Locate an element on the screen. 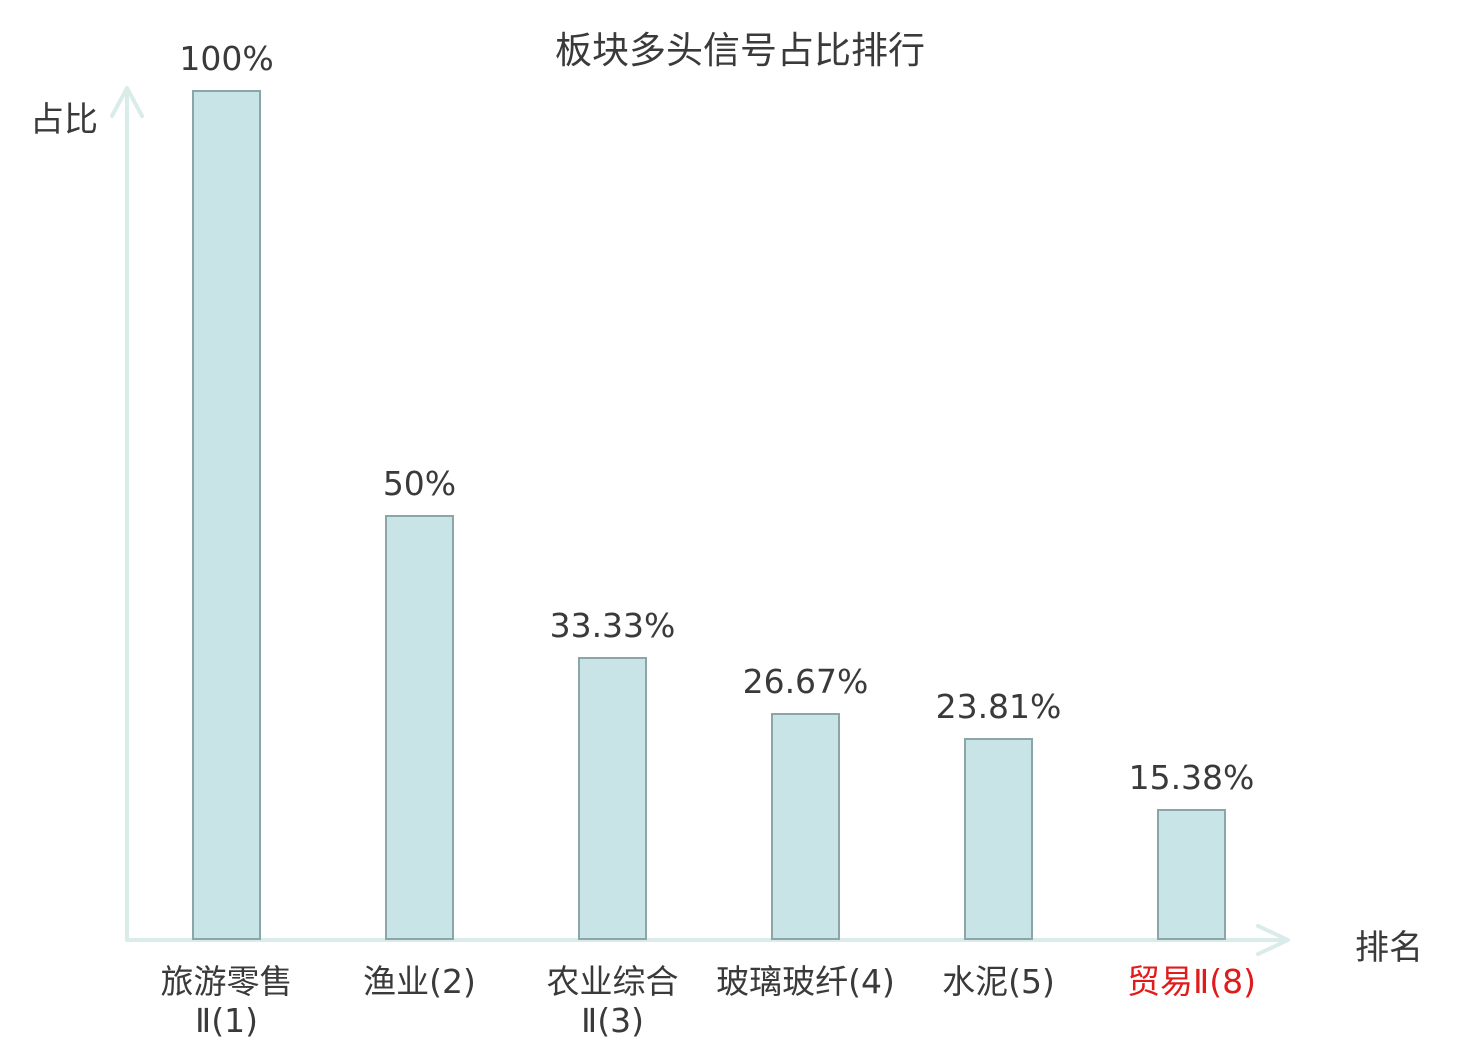  category-label: 贸易Ⅱ(8) is located at coordinates (1192, 981).